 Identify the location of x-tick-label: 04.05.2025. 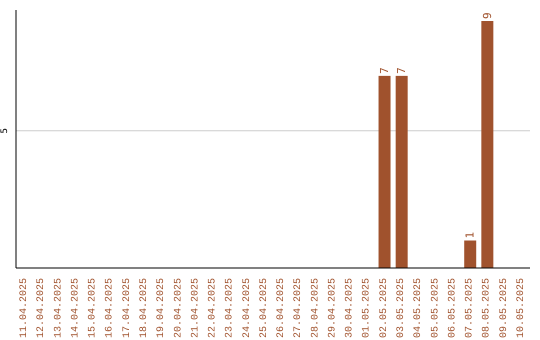
(418, 308).